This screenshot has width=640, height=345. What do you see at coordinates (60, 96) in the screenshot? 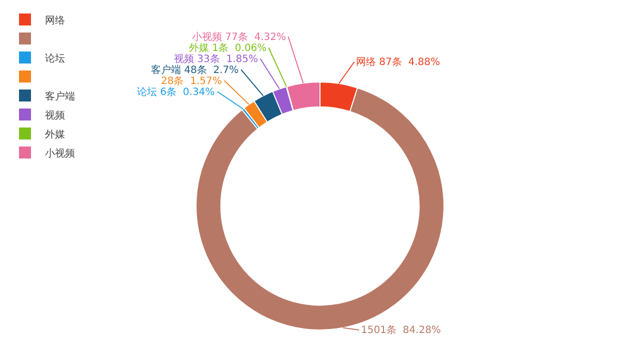
I see `legend-label: 客户端` at bounding box center [60, 96].